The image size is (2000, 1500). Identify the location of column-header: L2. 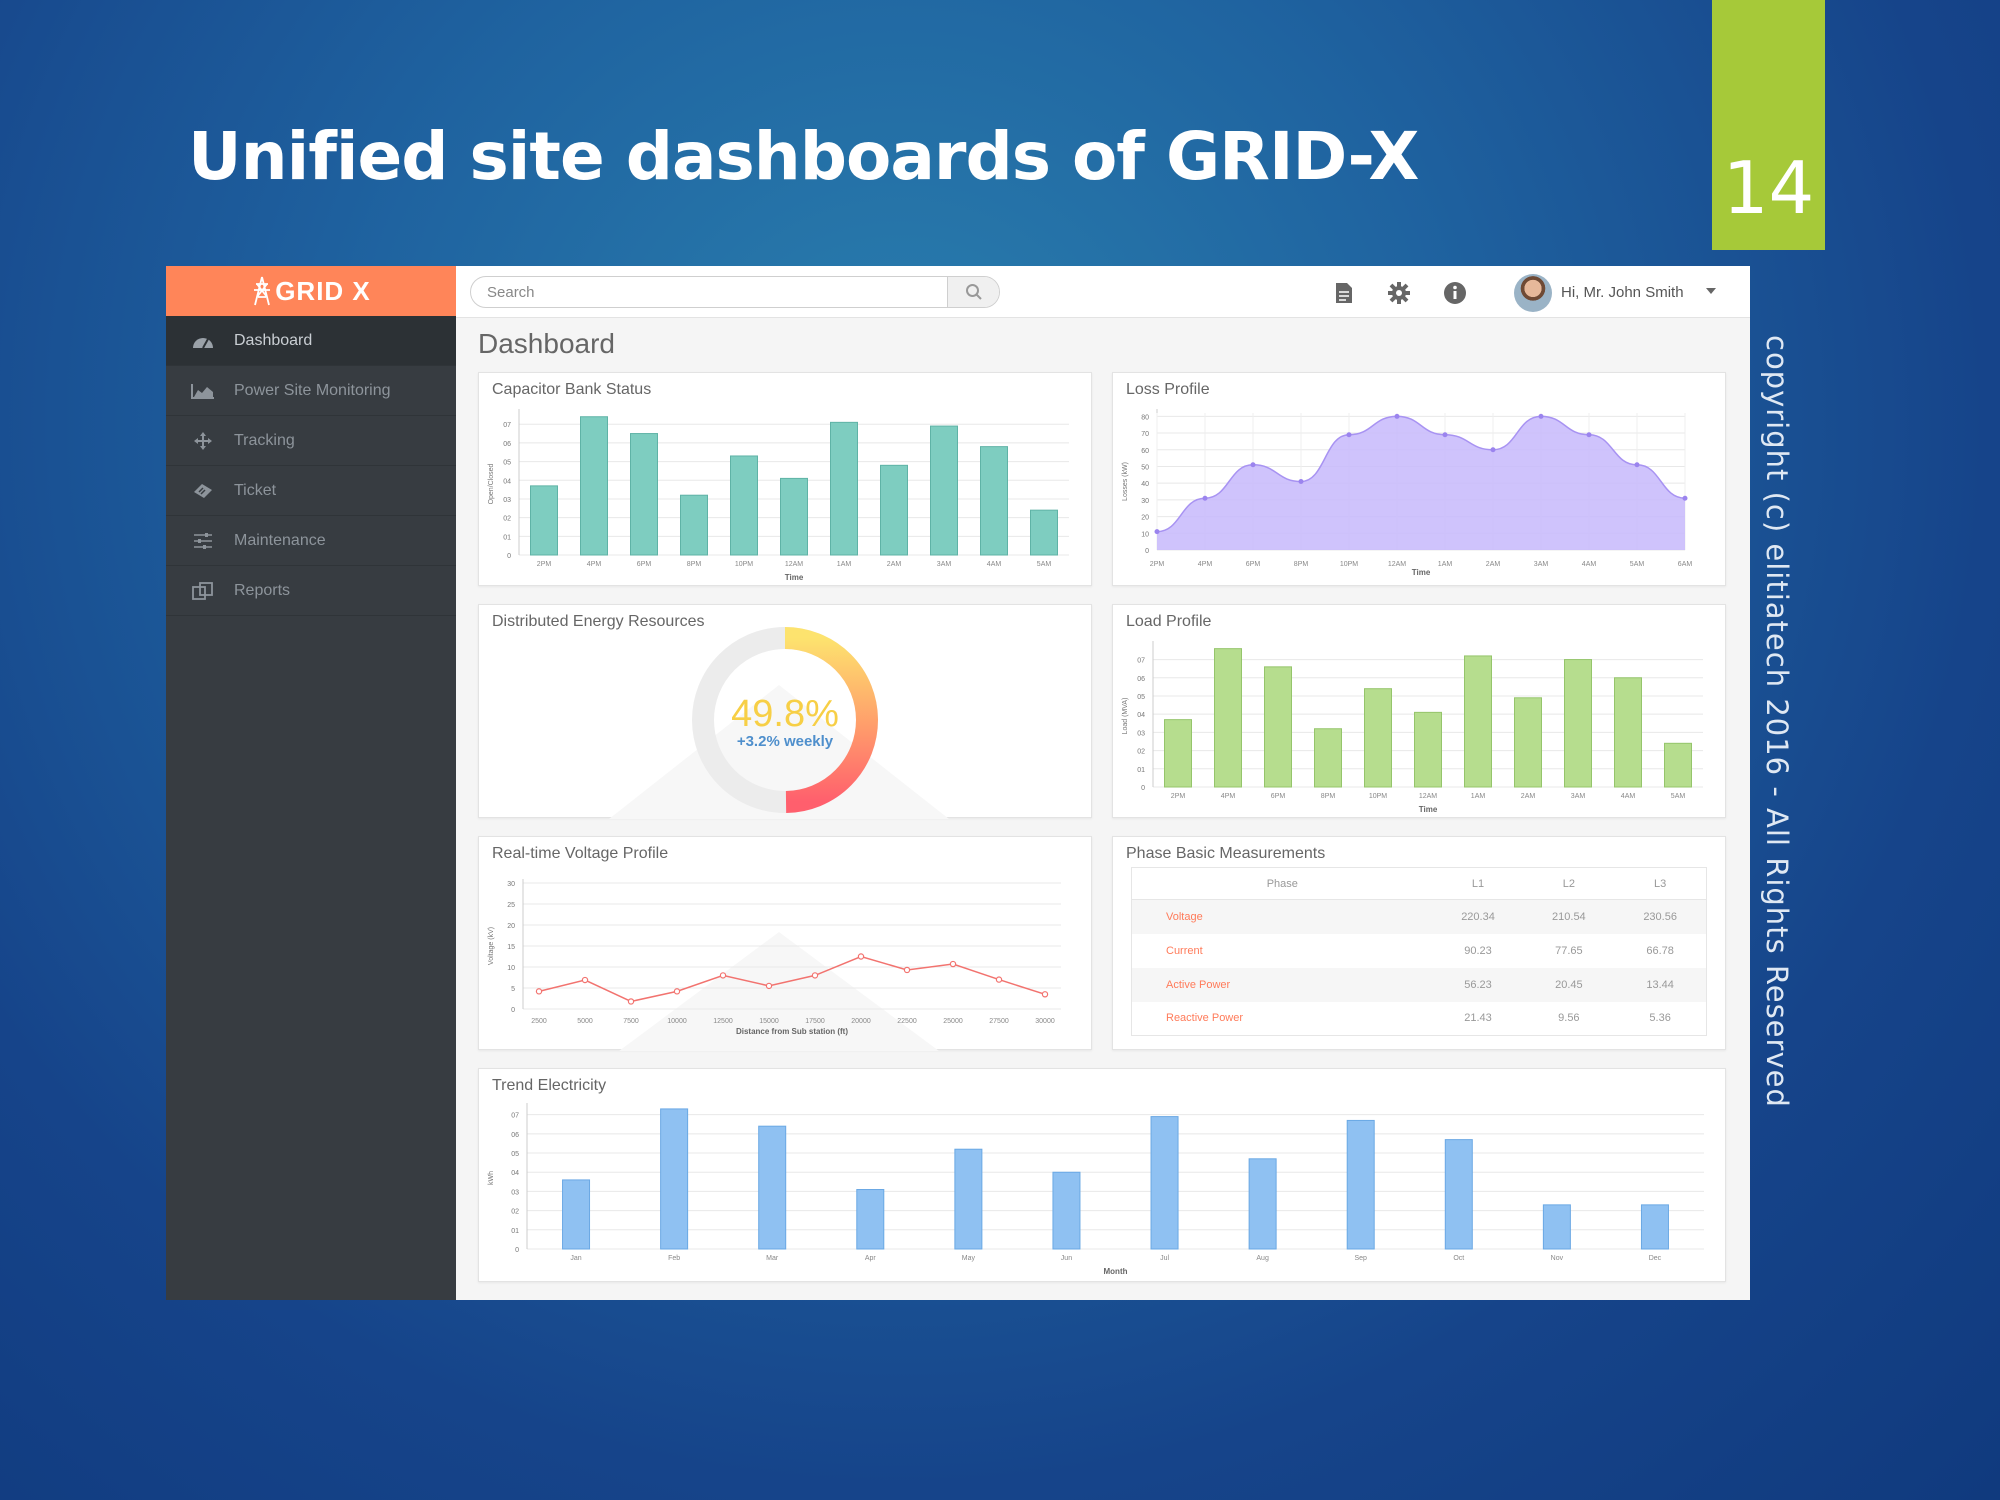
(1569, 883).